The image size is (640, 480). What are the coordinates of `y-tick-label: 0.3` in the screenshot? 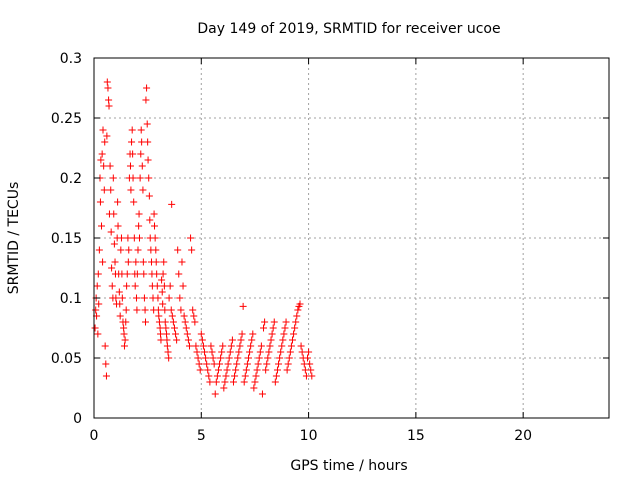 It's located at (71, 59).